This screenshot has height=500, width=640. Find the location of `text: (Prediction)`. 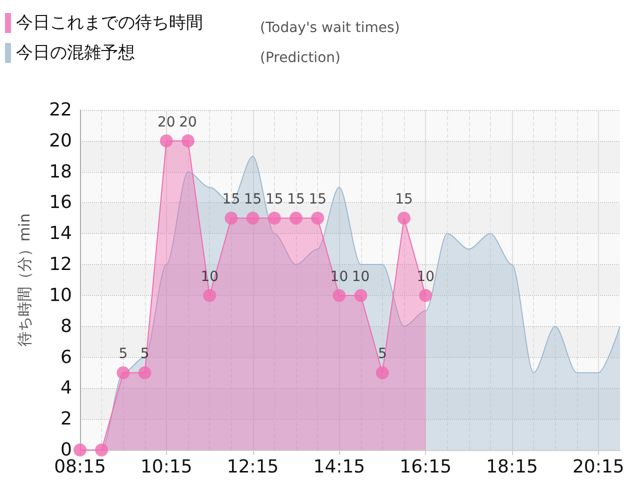

text: (Prediction) is located at coordinates (300, 58).